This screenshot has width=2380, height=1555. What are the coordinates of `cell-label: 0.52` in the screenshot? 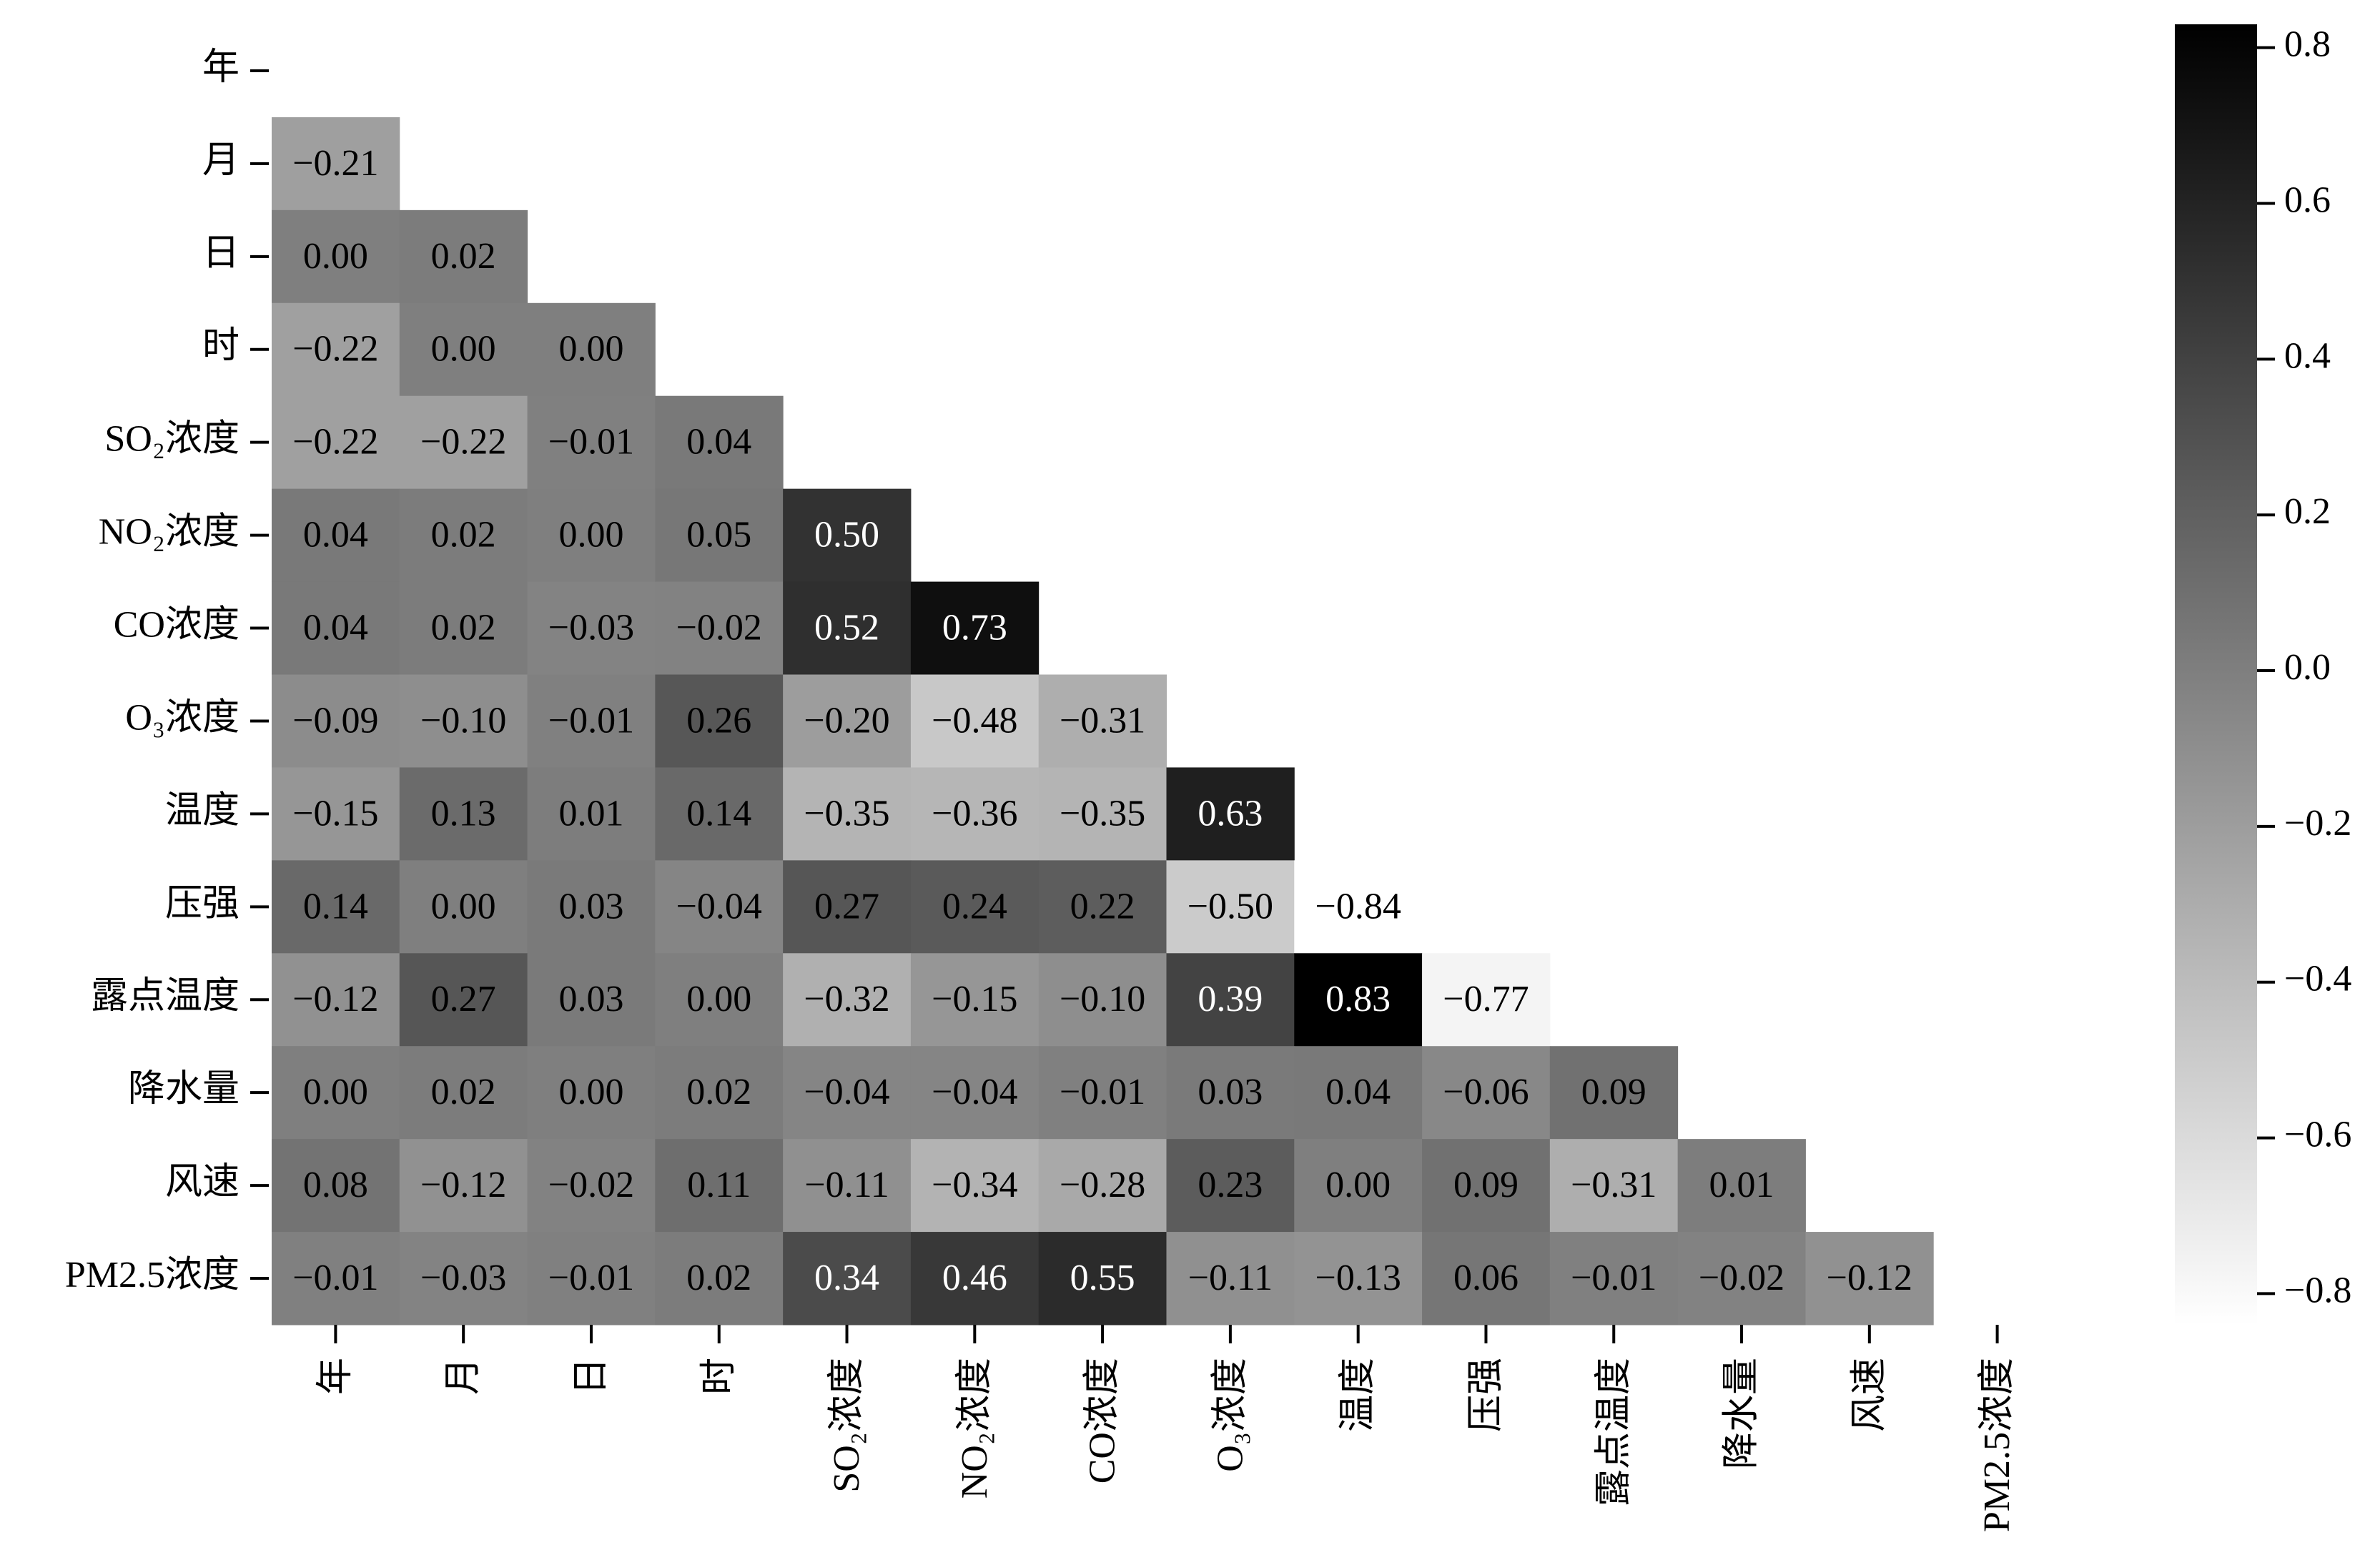 It's located at (846, 627).